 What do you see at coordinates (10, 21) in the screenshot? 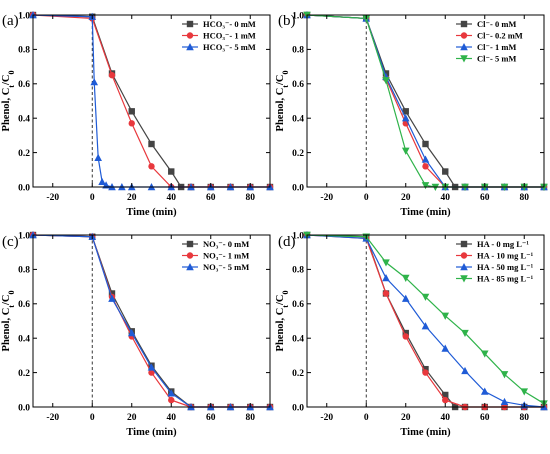
I see `panel-label: (a)` at bounding box center [10, 21].